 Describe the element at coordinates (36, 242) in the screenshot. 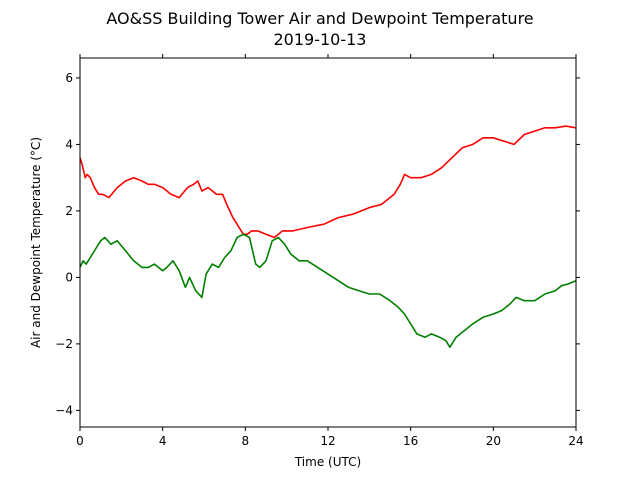

I see `y-axis-label: Air and Dewpoint Temperature (°C)` at that location.